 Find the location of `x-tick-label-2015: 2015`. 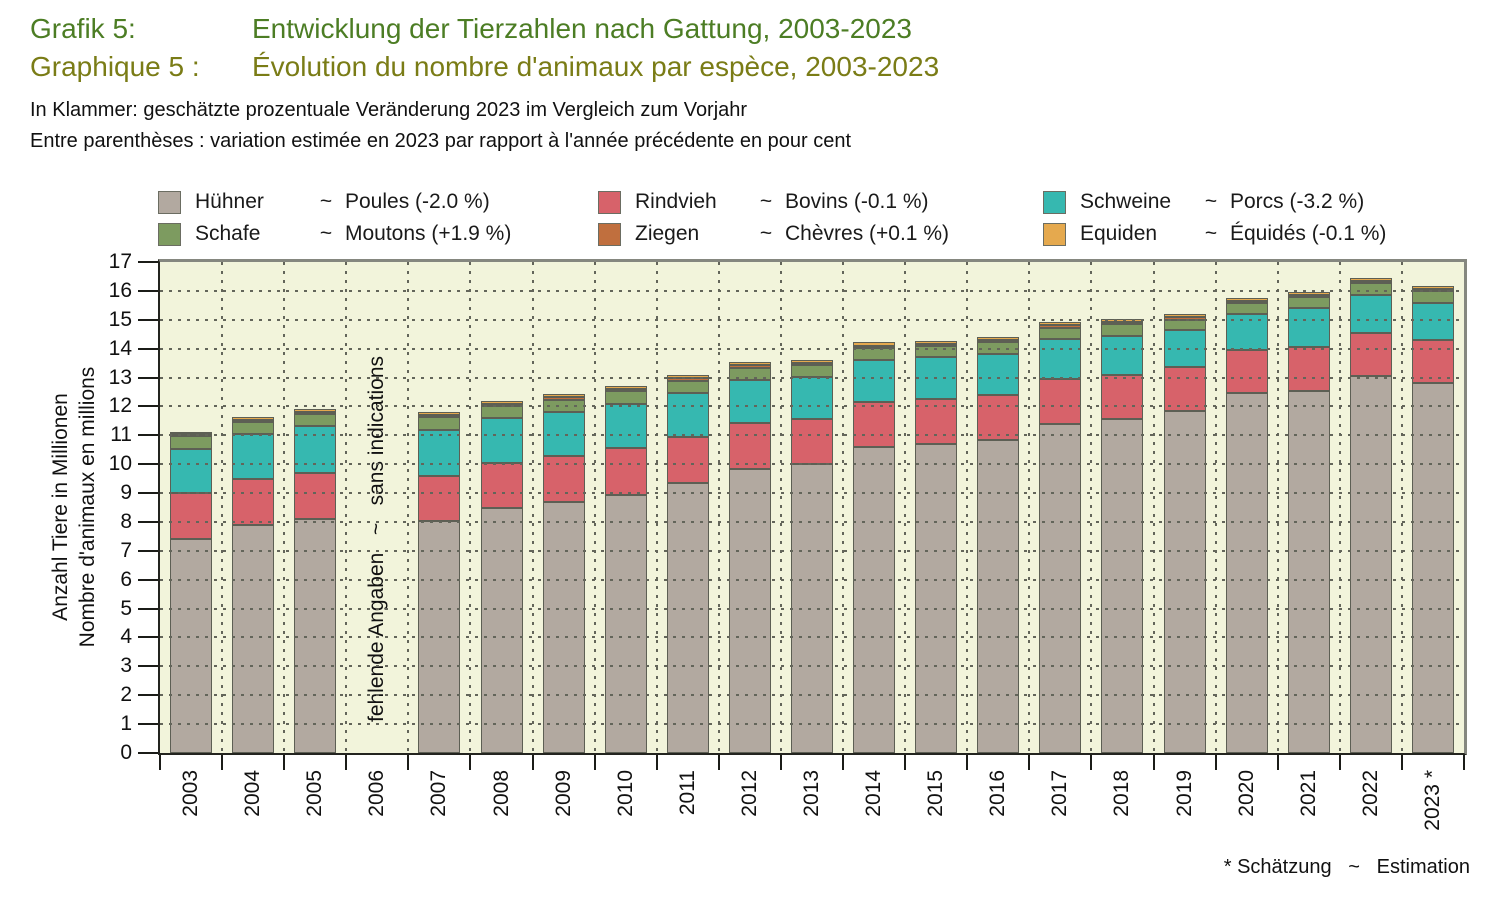

x-tick-label-2015: 2015 is located at coordinates (936, 793).